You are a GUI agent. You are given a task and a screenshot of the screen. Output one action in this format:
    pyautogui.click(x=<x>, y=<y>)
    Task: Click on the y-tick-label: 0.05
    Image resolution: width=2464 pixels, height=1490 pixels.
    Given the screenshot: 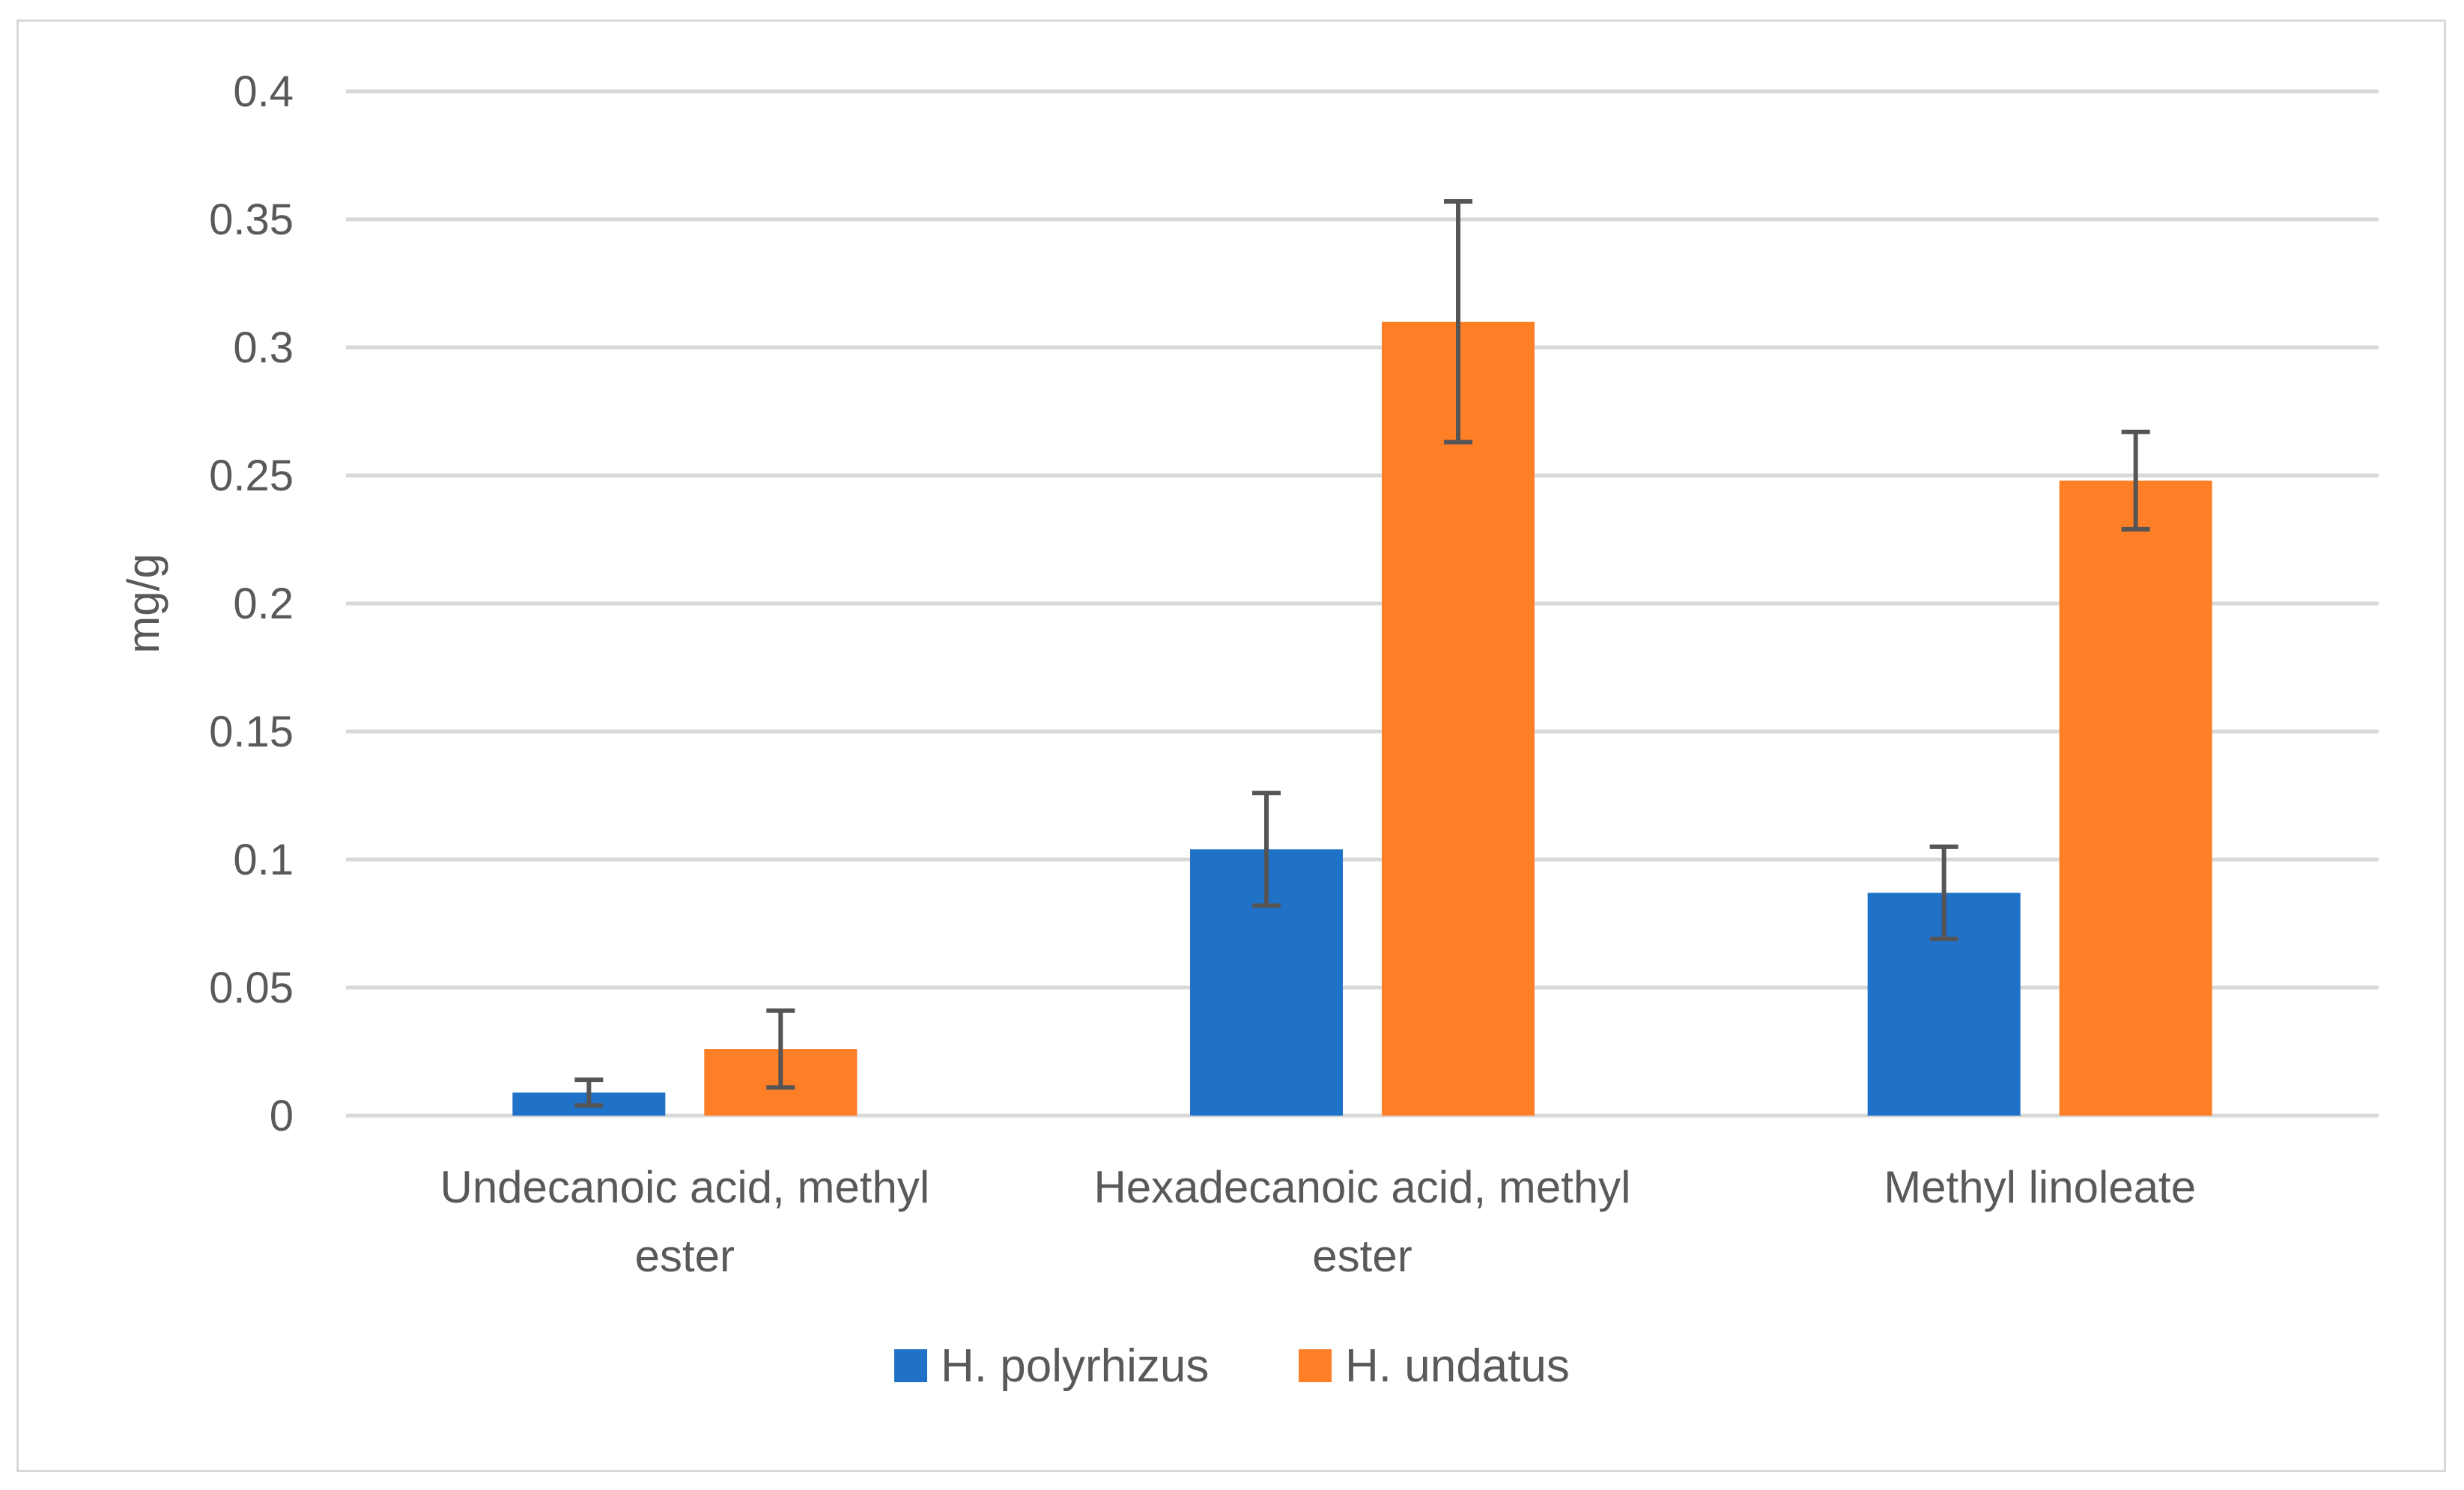 What is the action you would take?
    pyautogui.click(x=251, y=988)
    